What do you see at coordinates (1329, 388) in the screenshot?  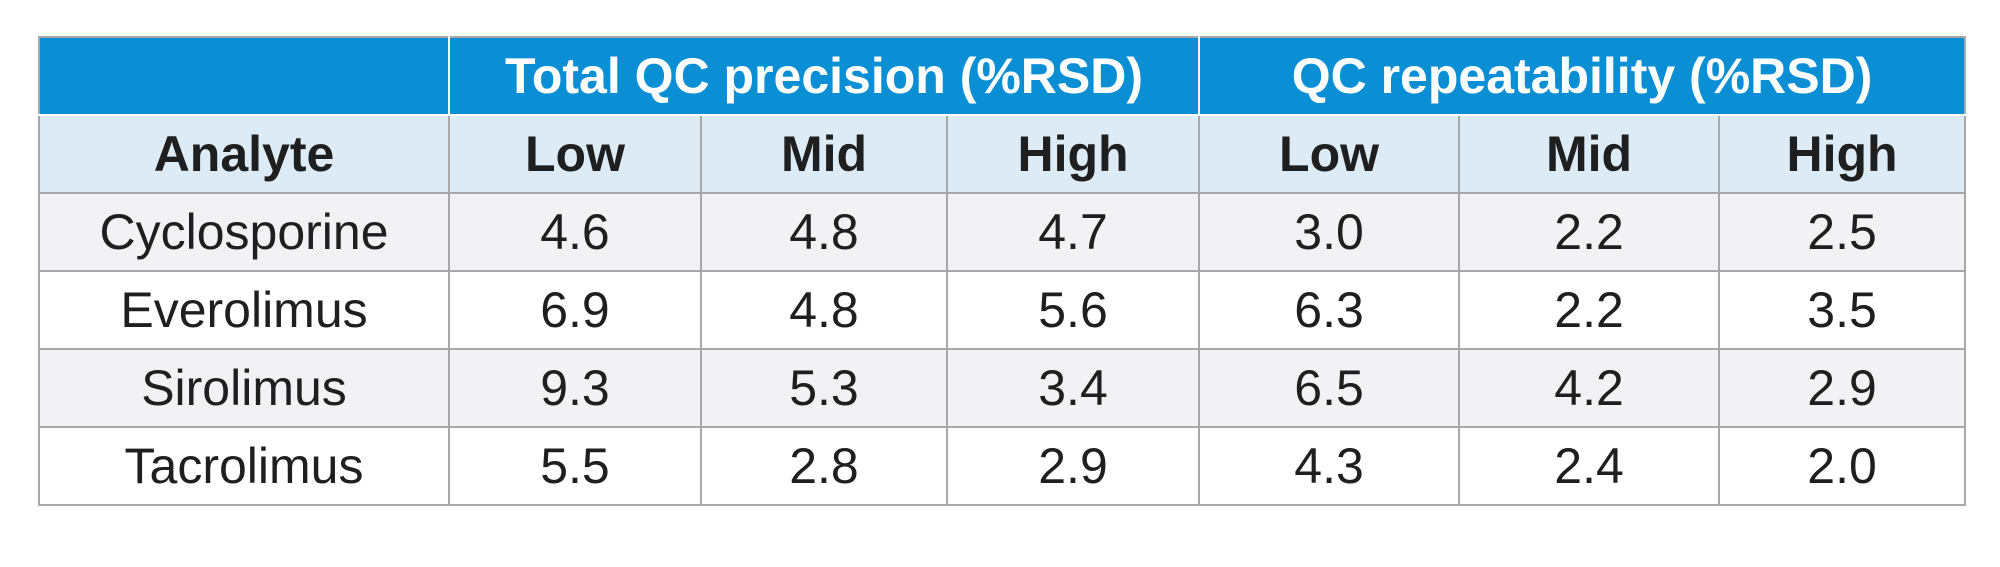 I see `value-cell: 6.5` at bounding box center [1329, 388].